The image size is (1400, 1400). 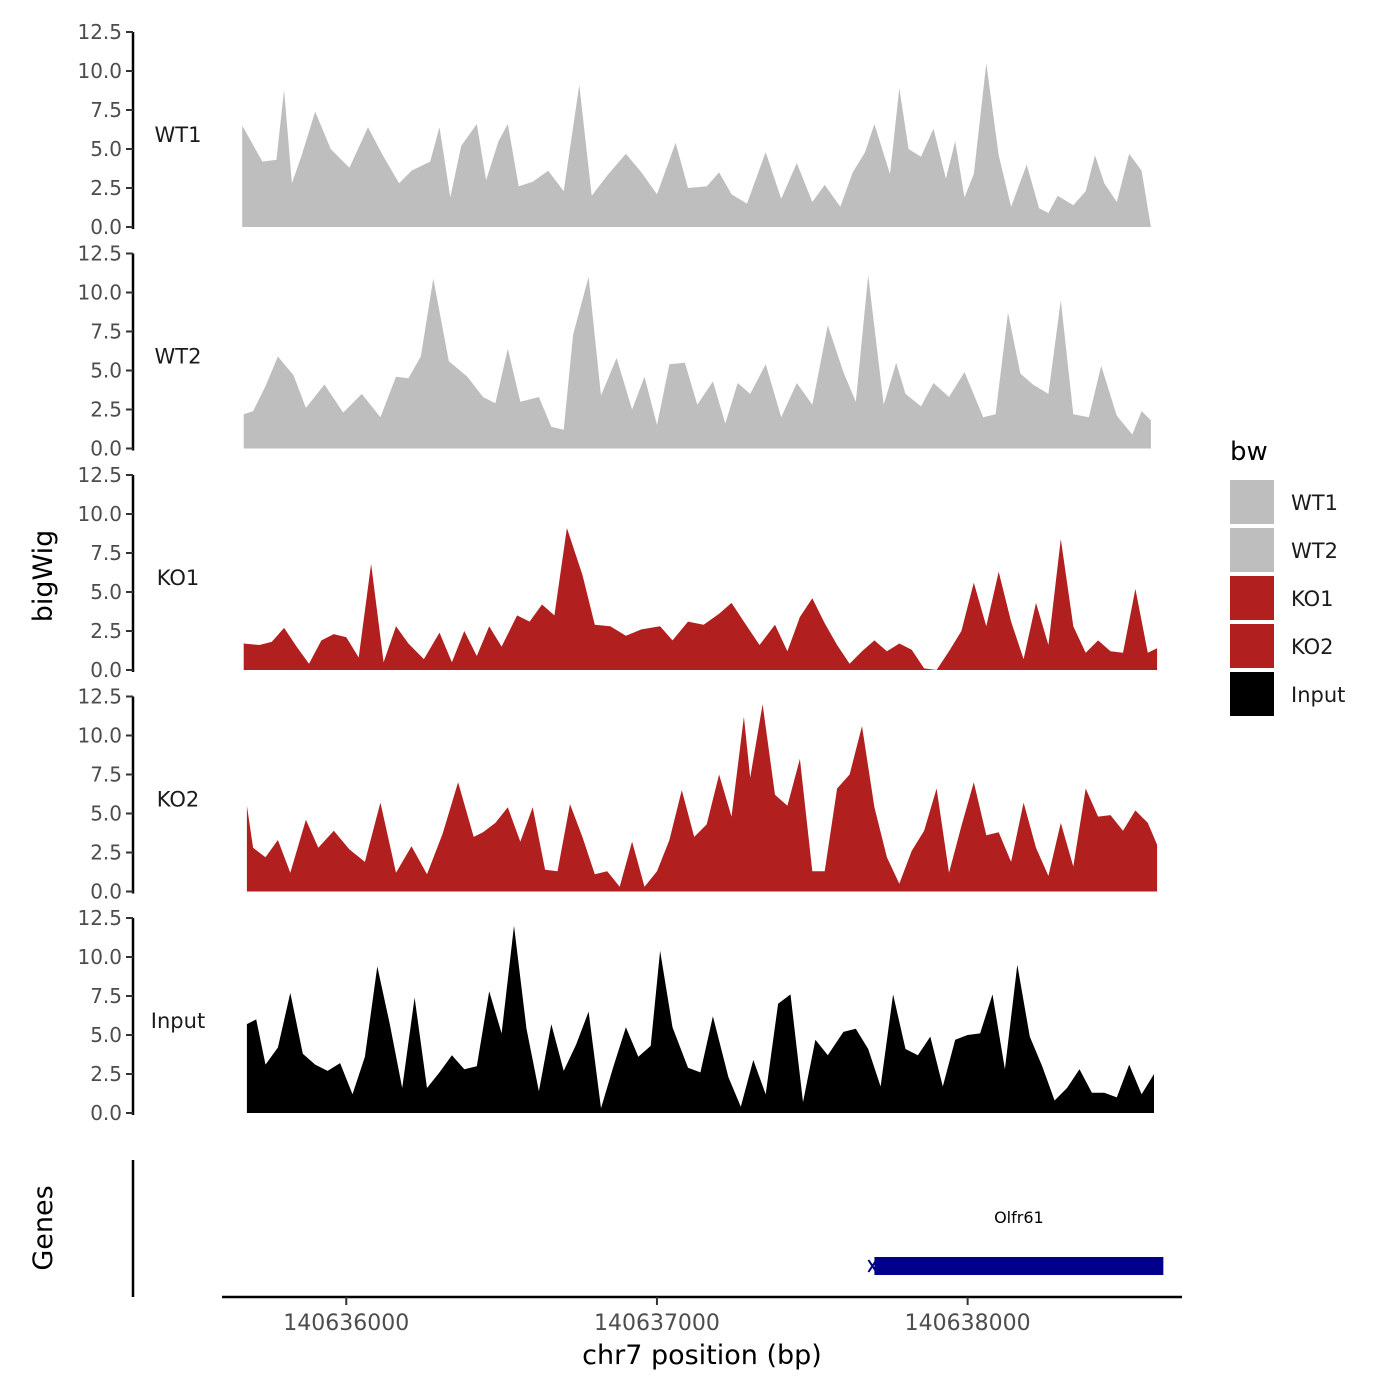 What do you see at coordinates (702, 1355) in the screenshot?
I see `x-axis-title: chr7 position (bp)` at bounding box center [702, 1355].